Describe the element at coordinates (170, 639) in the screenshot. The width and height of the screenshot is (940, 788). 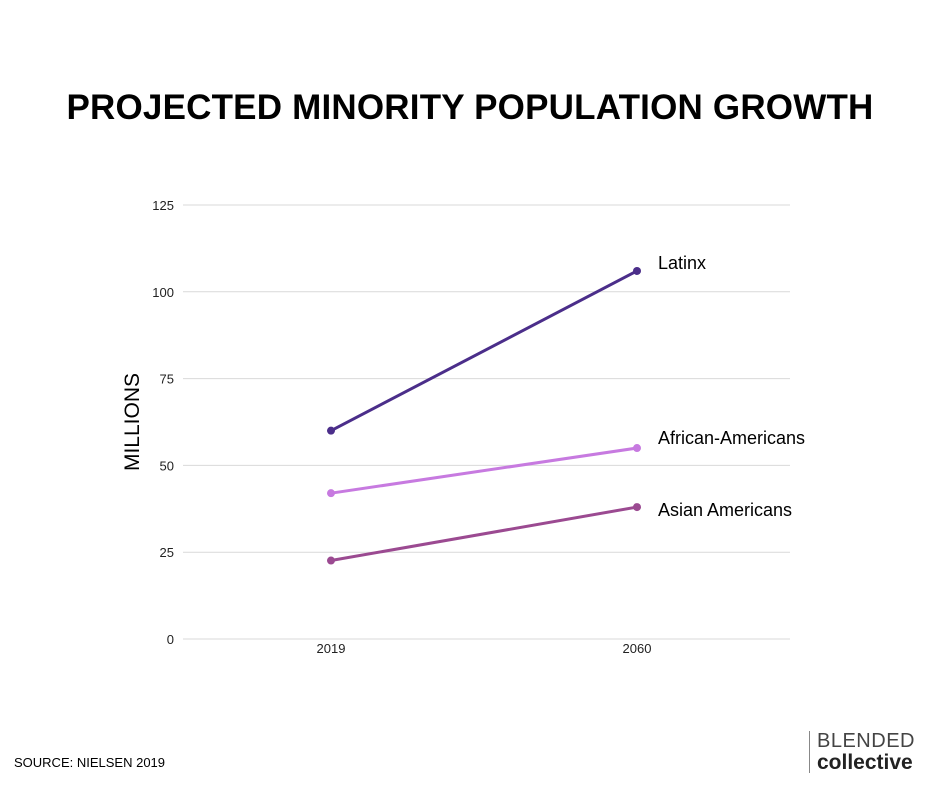
I see `y-tick-label: 0` at that location.